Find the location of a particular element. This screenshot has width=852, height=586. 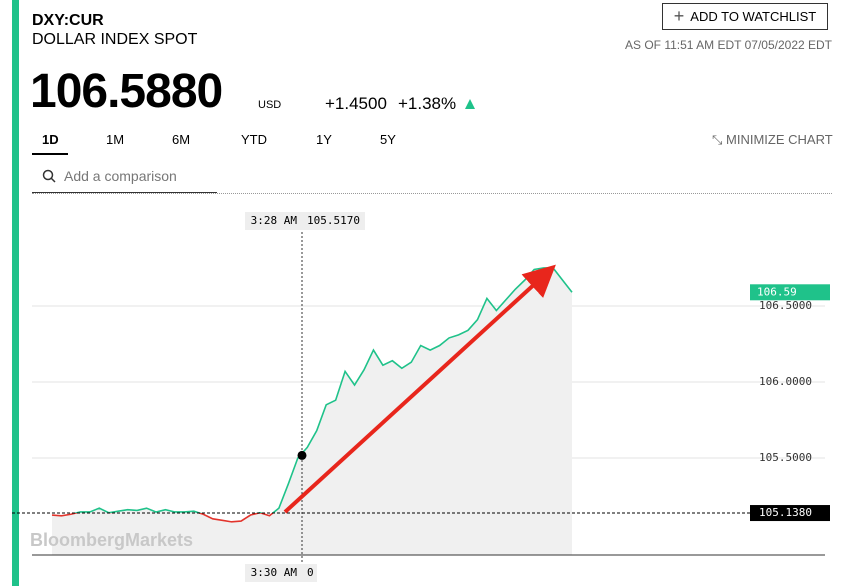

y-tick-label: 106.5000 is located at coordinates (785, 305).